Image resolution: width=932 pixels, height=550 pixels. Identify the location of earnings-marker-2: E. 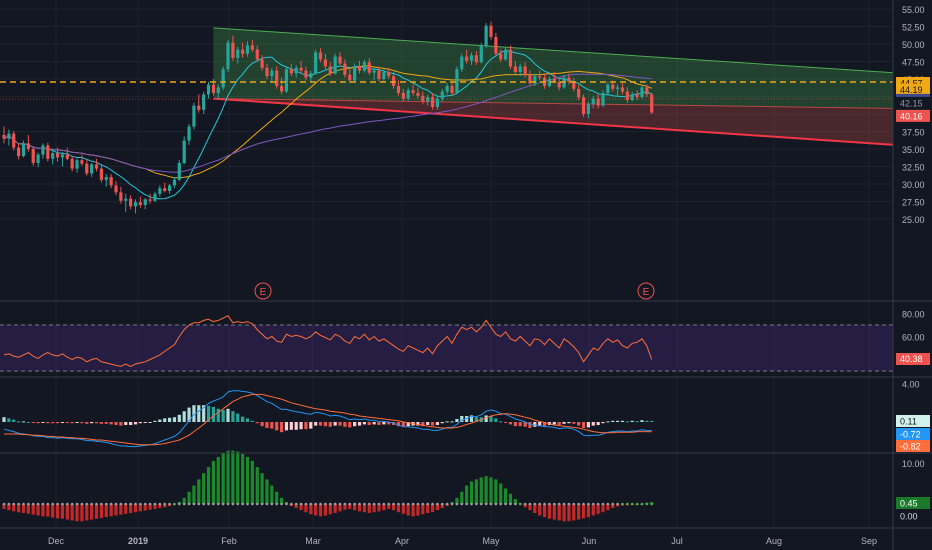
(646, 291).